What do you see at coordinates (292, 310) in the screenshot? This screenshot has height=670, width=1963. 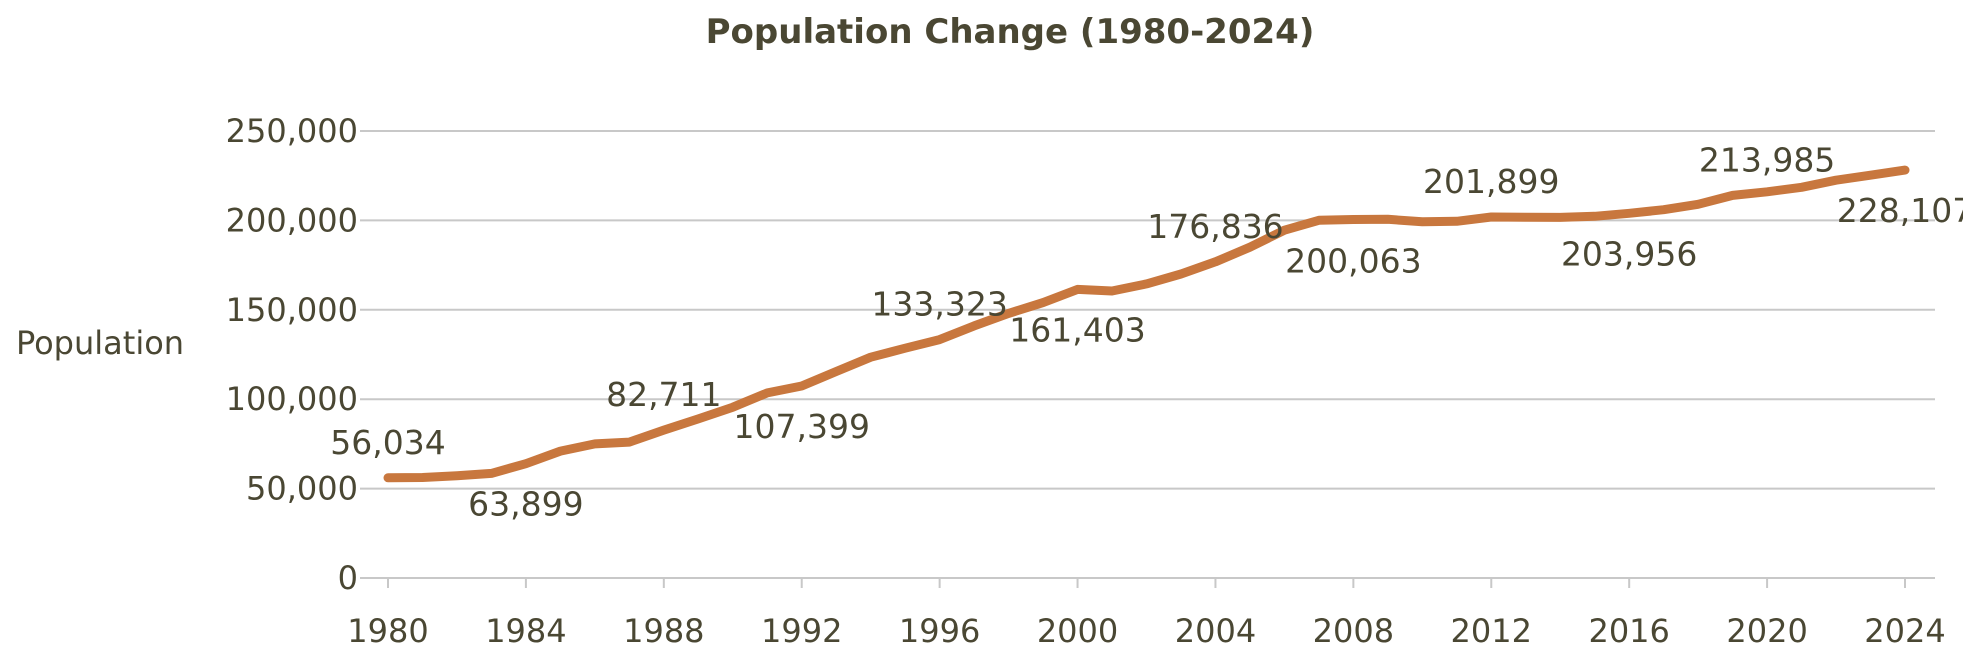 I see `y-tick-label: 150,000` at bounding box center [292, 310].